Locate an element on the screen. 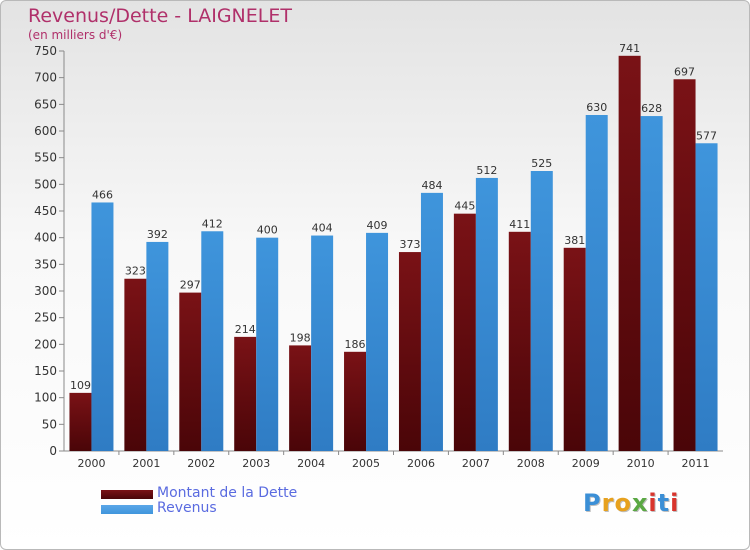 This screenshot has width=750, height=550. data-label: 512 is located at coordinates (486, 170).